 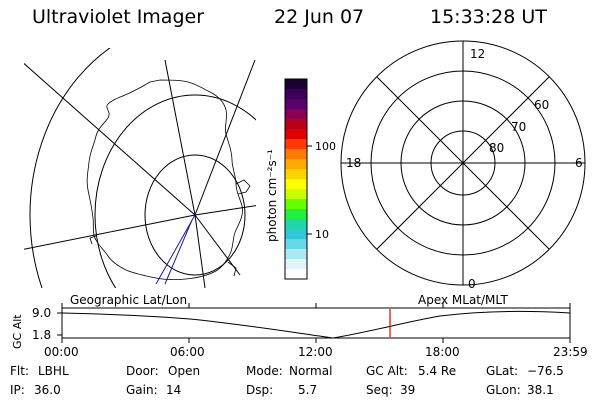 What do you see at coordinates (545, 371) in the screenshot?
I see `glat-value: −76.5` at bounding box center [545, 371].